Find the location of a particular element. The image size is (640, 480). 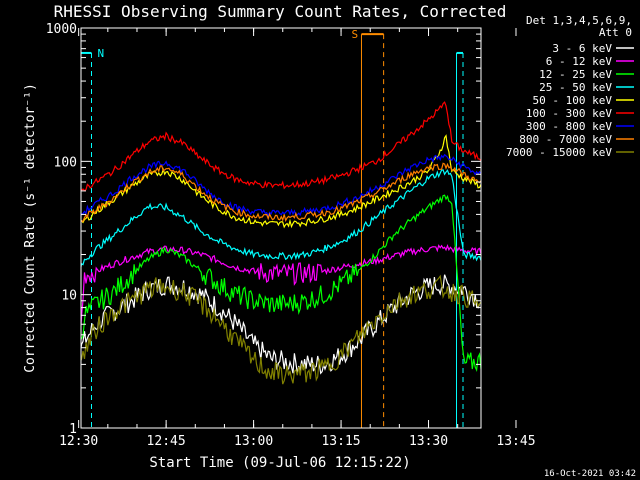

saa-marker-label: S is located at coordinates (354, 34).